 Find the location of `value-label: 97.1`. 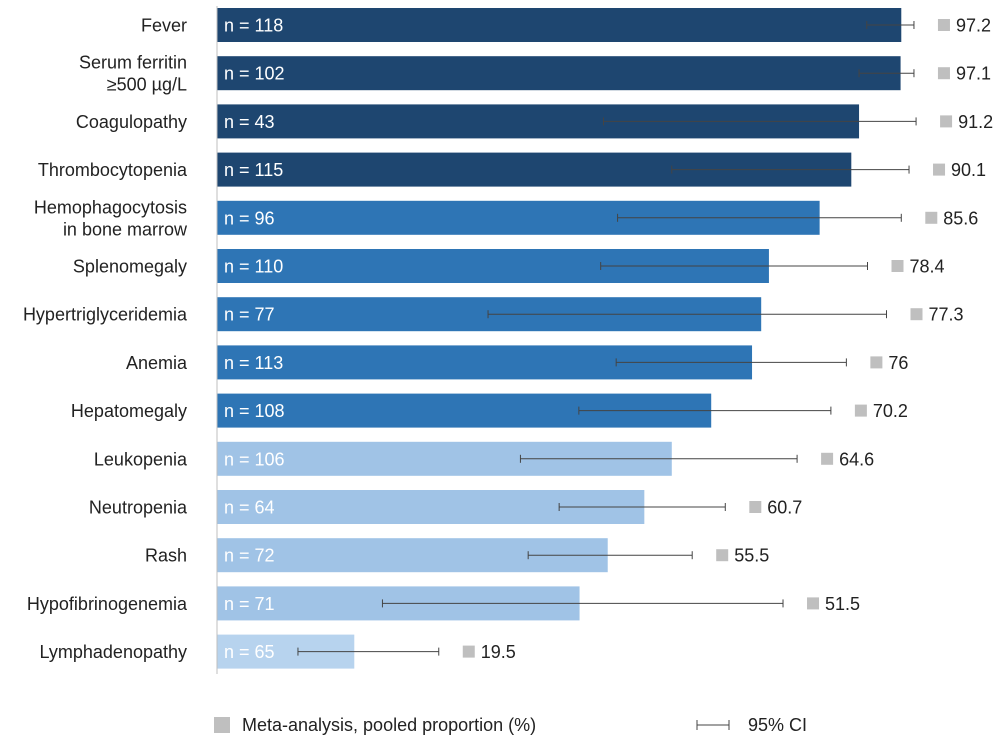

value-label: 97.1 is located at coordinates (973, 74).